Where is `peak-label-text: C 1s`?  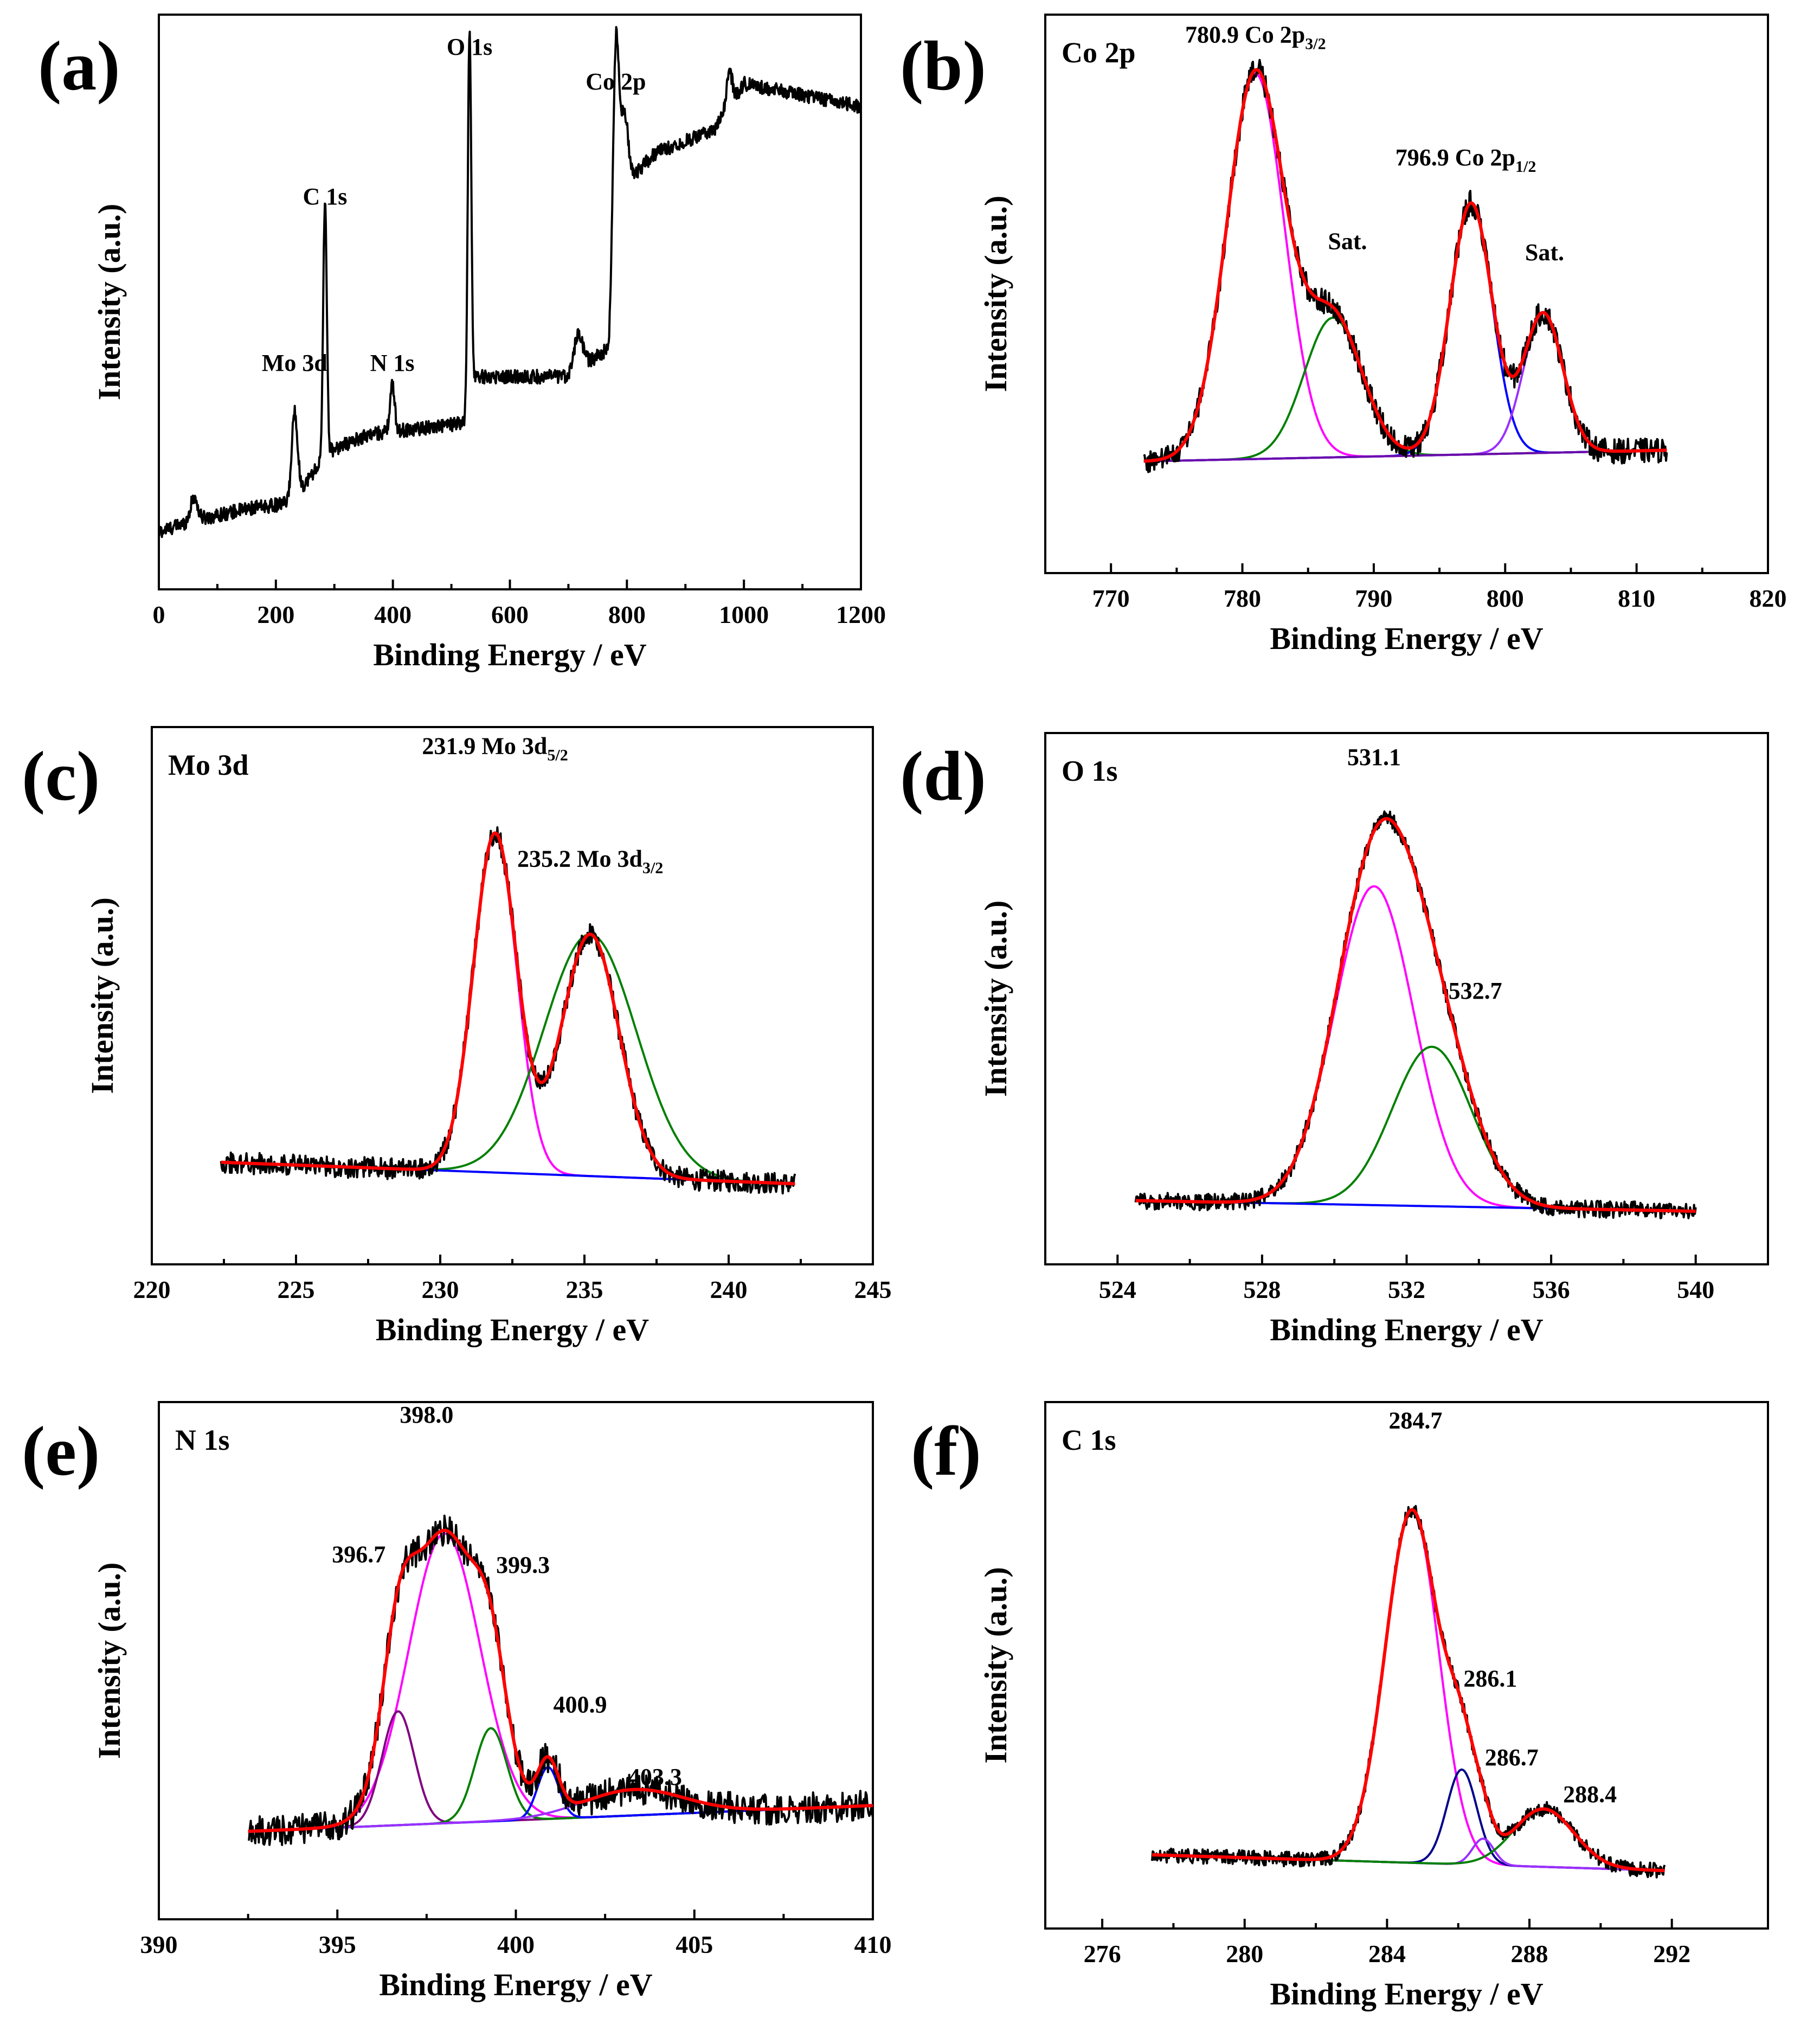
peak-label-text: C 1s is located at coordinates (326, 197).